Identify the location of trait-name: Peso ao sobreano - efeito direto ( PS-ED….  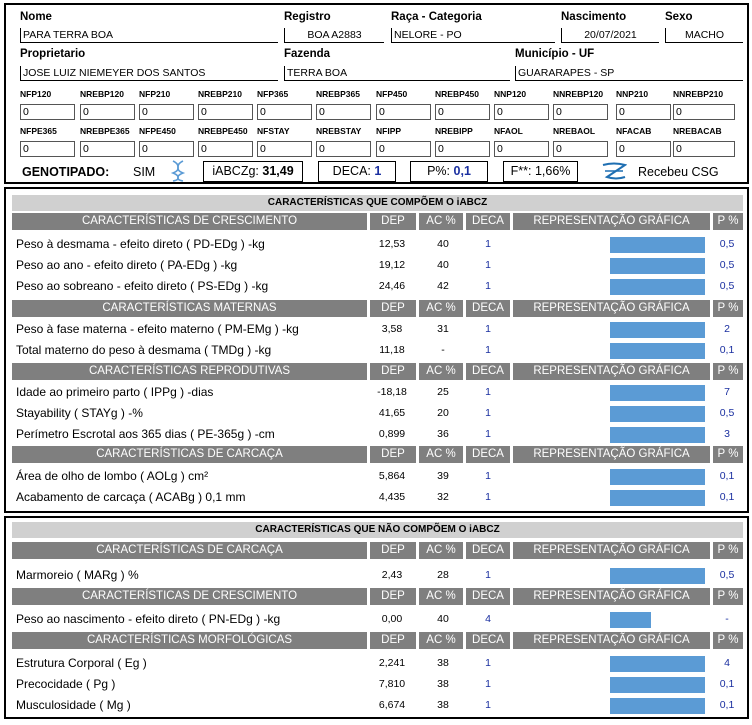
(142, 286).